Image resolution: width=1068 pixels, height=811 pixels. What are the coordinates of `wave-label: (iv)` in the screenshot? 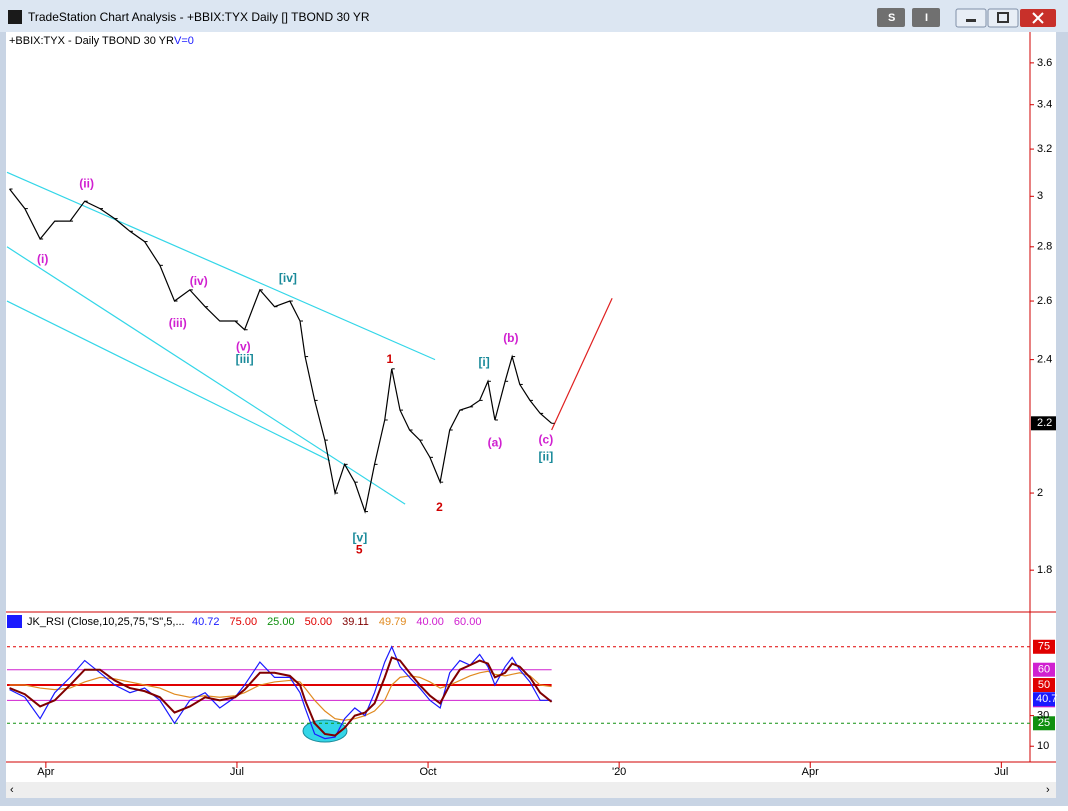 It's located at (199, 281).